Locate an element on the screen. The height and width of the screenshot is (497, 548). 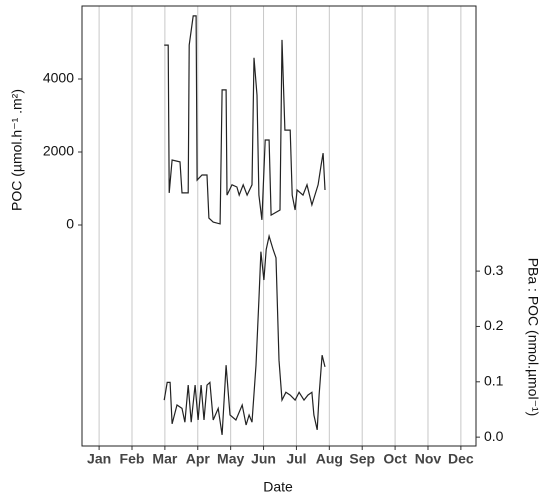
x-tick-label: Apr is located at coordinates (198, 459).